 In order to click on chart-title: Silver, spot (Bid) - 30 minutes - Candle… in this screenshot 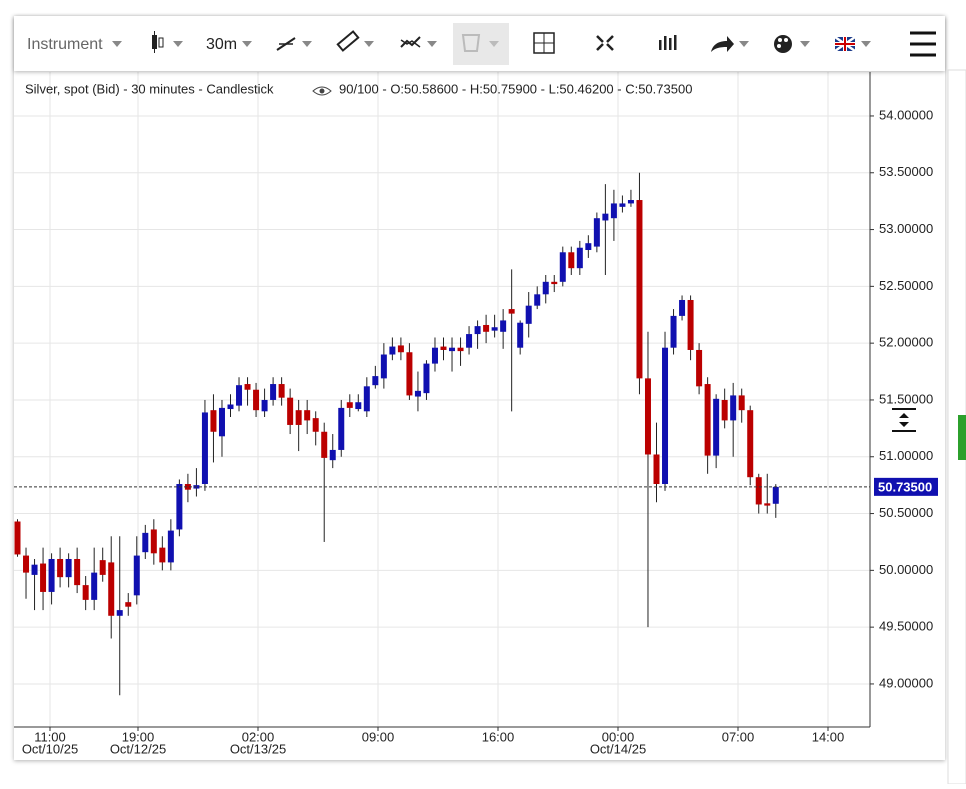, I will do `click(149, 88)`.